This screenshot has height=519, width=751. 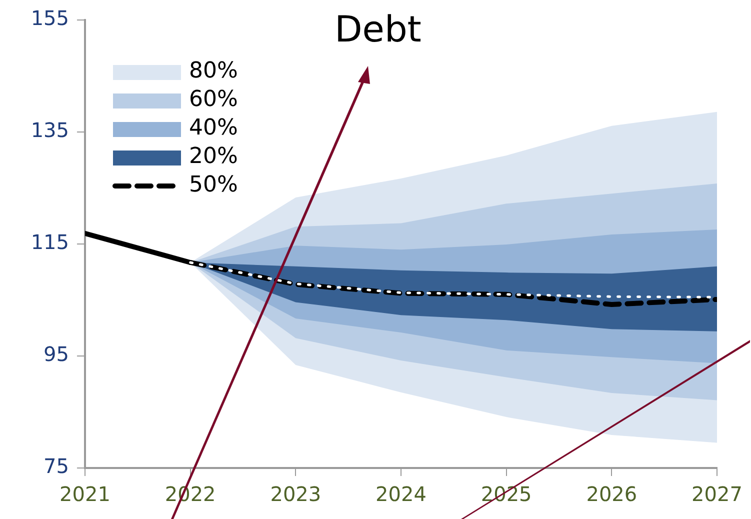 What do you see at coordinates (85, 494) in the screenshot?
I see `x-tick-label: 2021` at bounding box center [85, 494].